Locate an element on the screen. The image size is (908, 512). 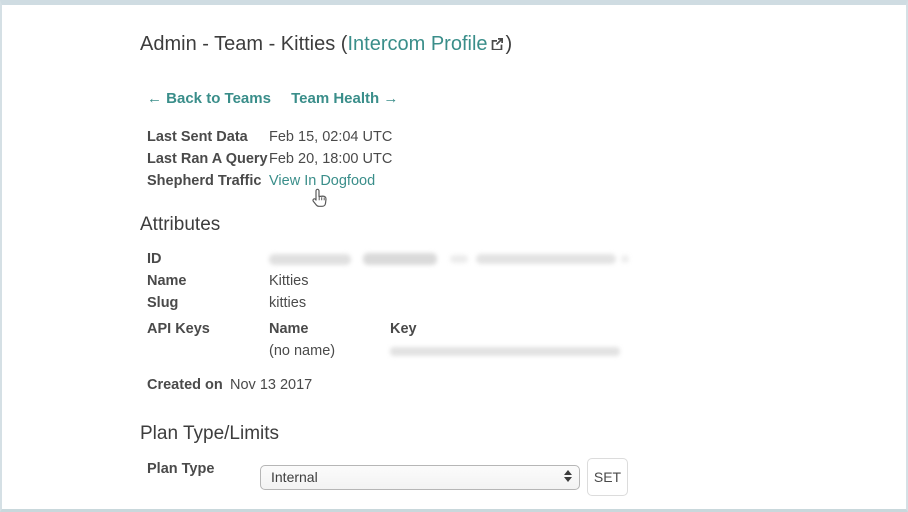
attributes-heading: Attributes is located at coordinates (180, 224).